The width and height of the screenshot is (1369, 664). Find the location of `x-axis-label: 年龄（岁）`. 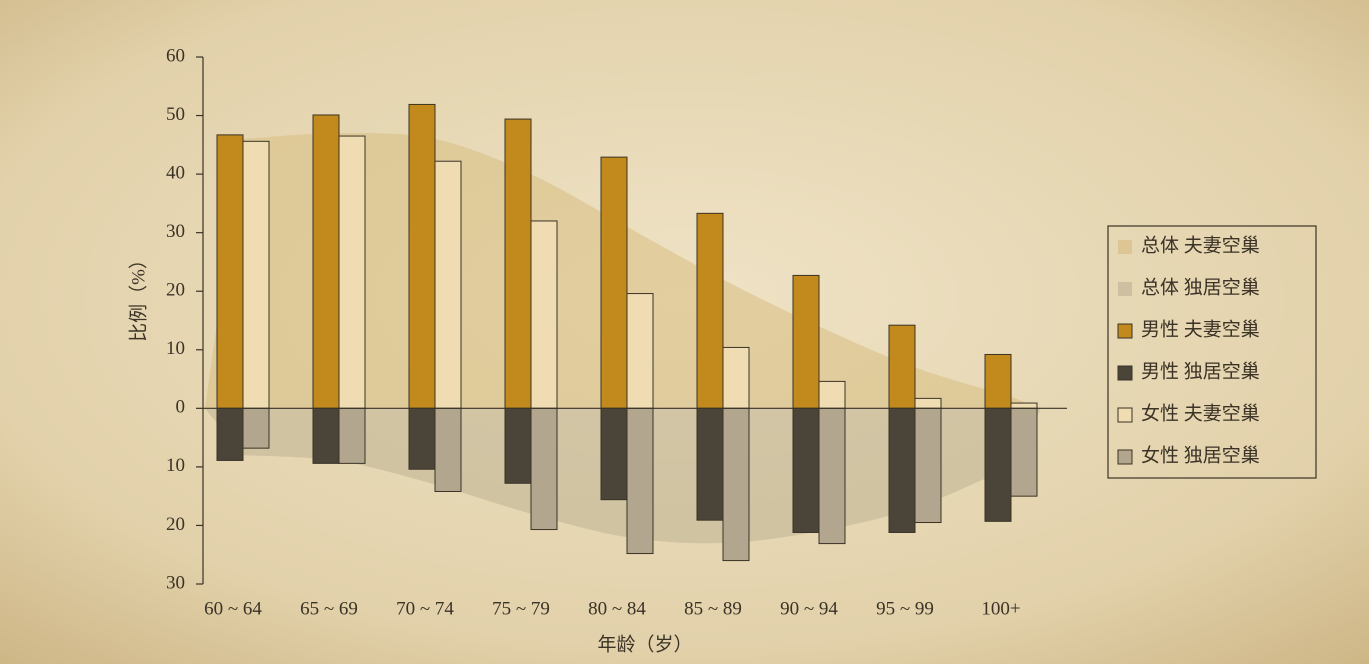

x-axis-label: 年龄（岁） is located at coordinates (644, 644).